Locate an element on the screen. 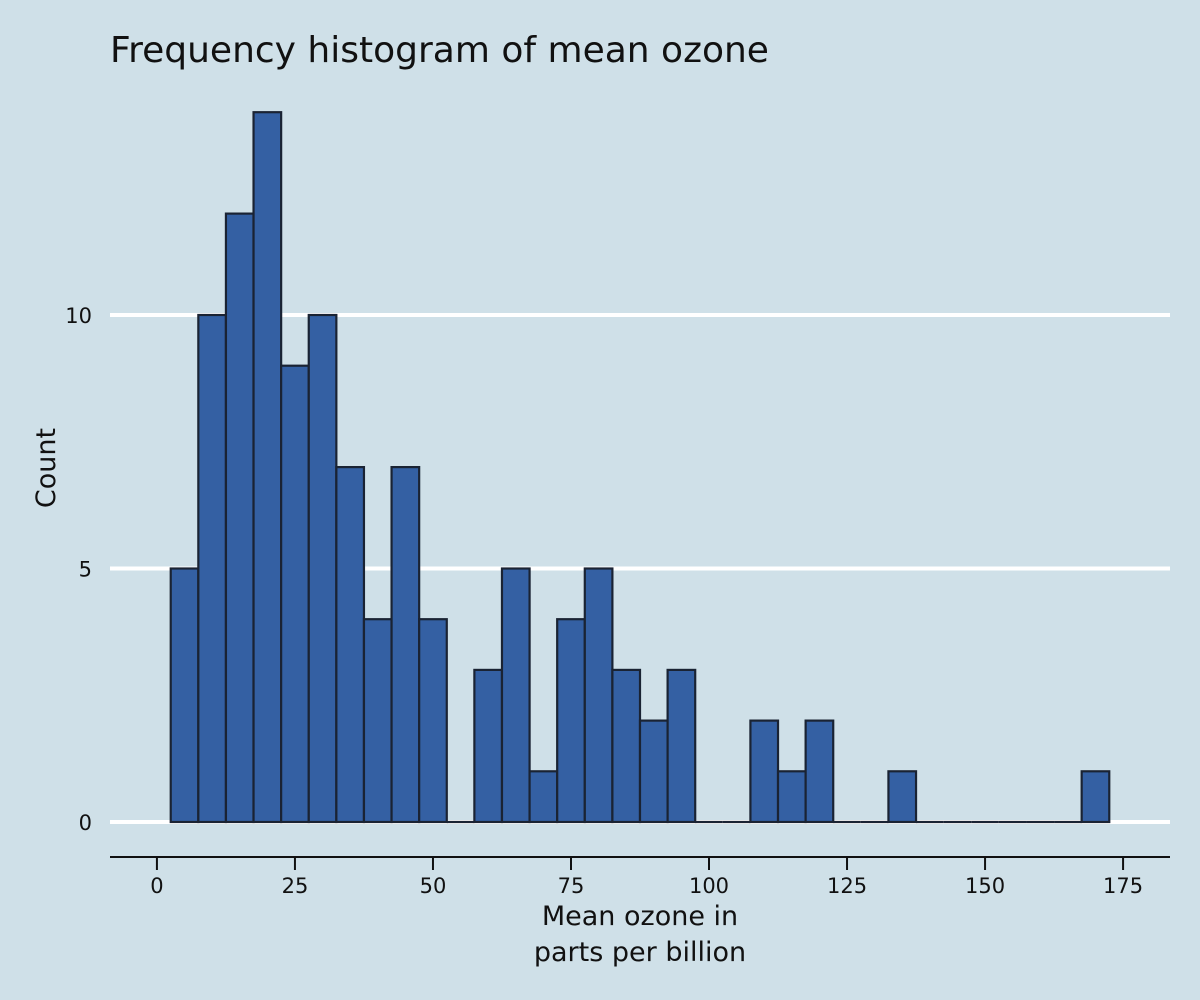  y-tick-label-5: 5 is located at coordinates (85, 570).